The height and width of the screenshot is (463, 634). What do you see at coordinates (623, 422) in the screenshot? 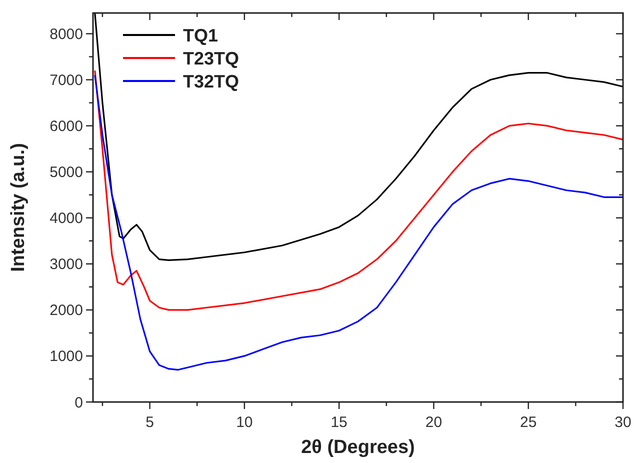
I see `x-tick-label: 30` at bounding box center [623, 422].